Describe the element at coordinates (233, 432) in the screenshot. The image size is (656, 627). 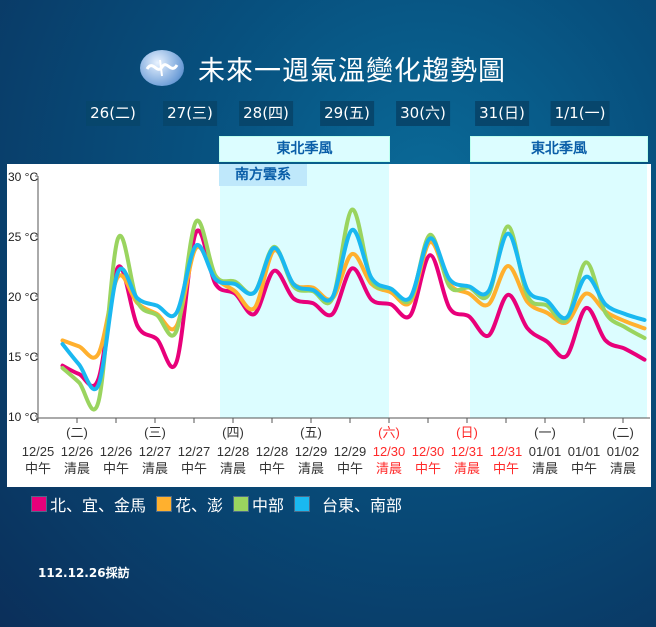
I see `x-tick-weekday: (四)` at that location.